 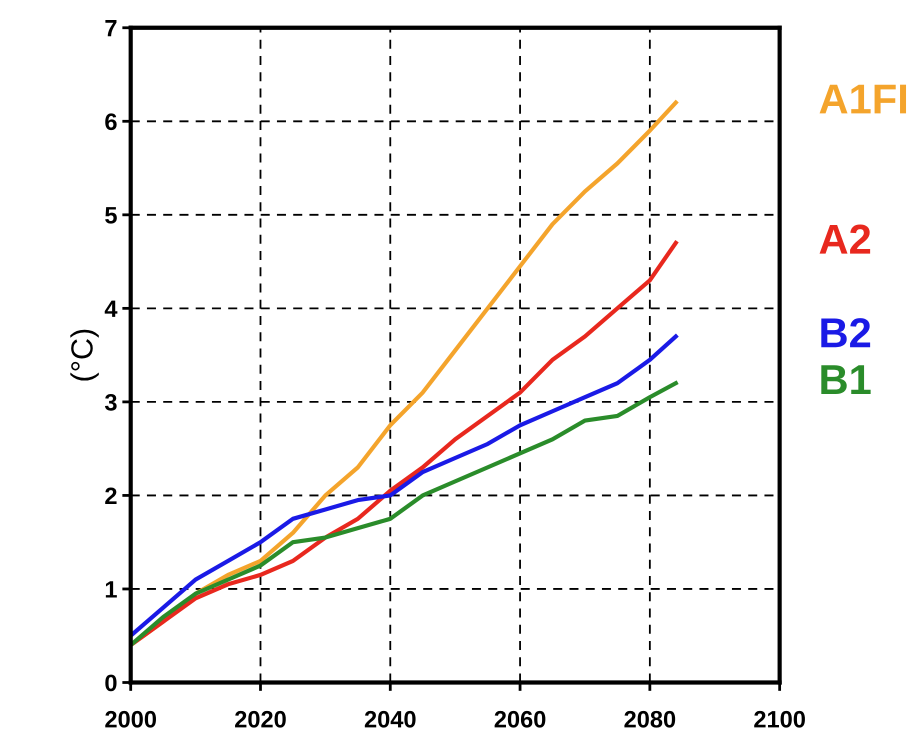 I want to click on text: B2, so click(x=845, y=333).